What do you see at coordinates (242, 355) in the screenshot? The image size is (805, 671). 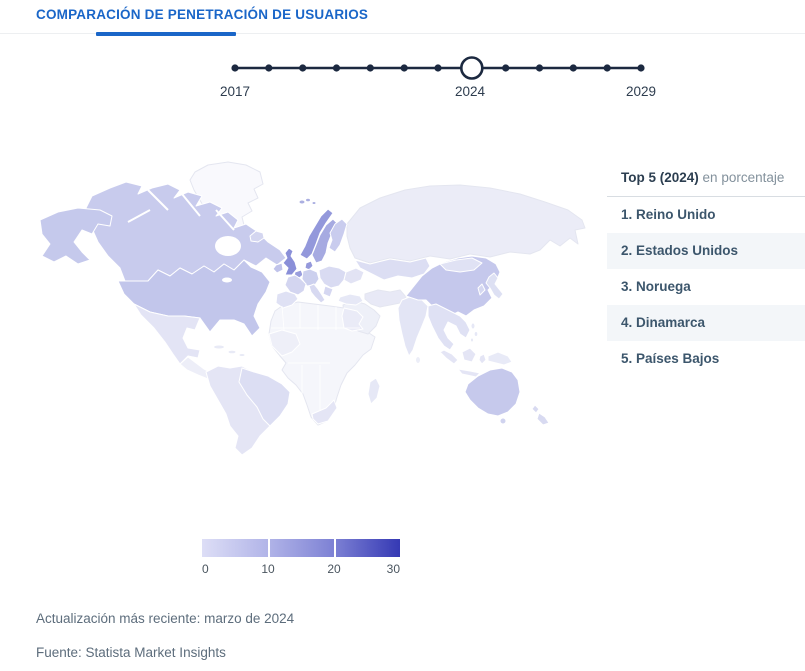 I see `region-puerto-rico` at bounding box center [242, 355].